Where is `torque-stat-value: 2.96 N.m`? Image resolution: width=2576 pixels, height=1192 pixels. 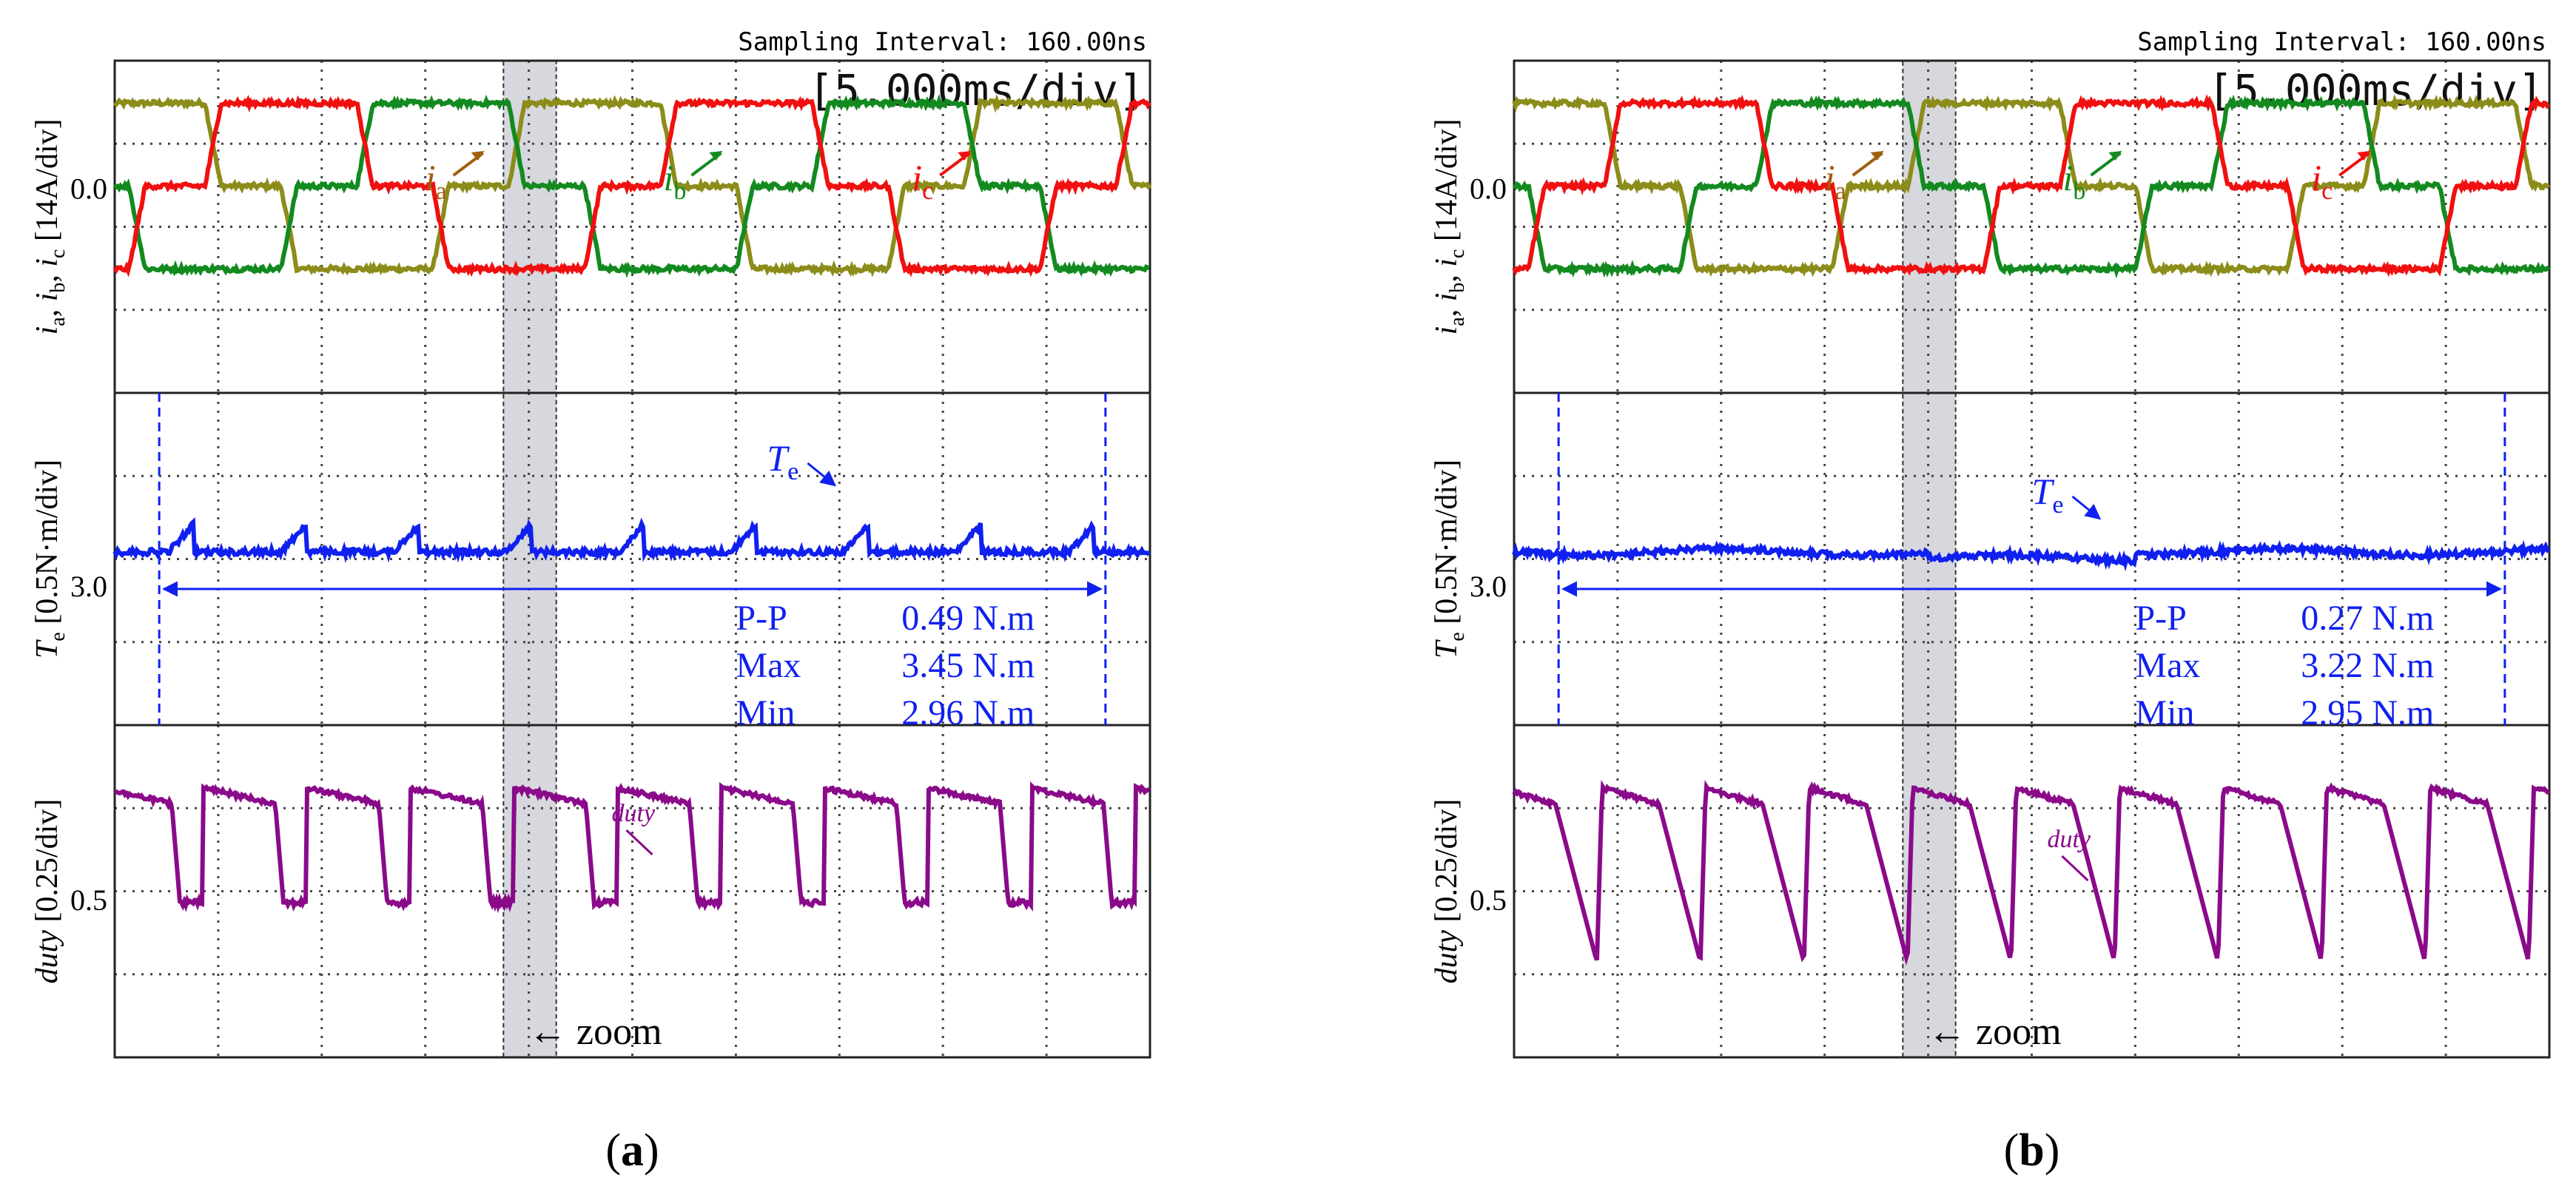 torque-stat-value: 2.96 N.m is located at coordinates (968, 713).